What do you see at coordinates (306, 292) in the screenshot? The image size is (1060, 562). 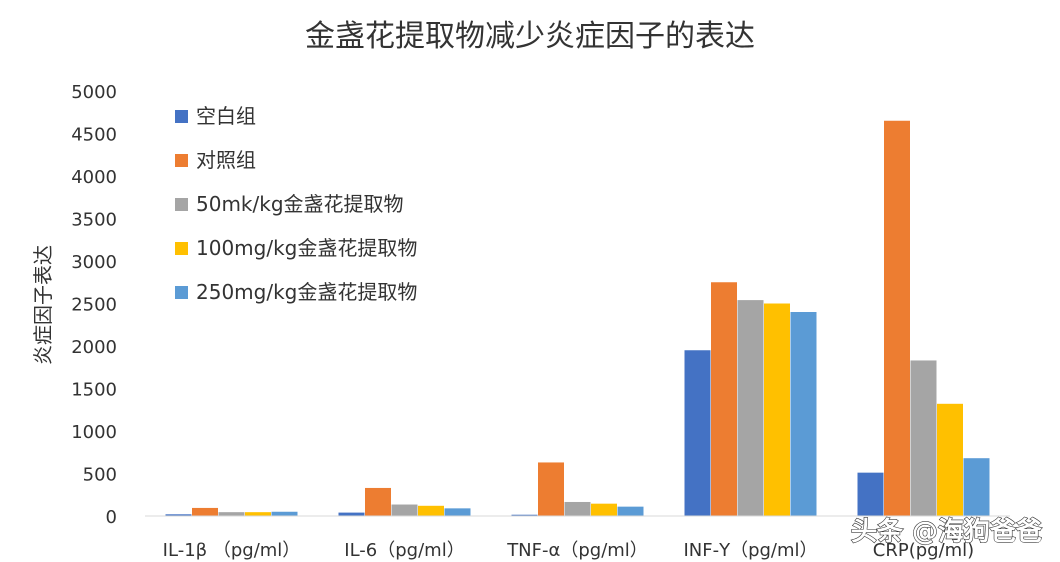 I see `legend-label: 250mg/kg金盏花提取物` at bounding box center [306, 292].